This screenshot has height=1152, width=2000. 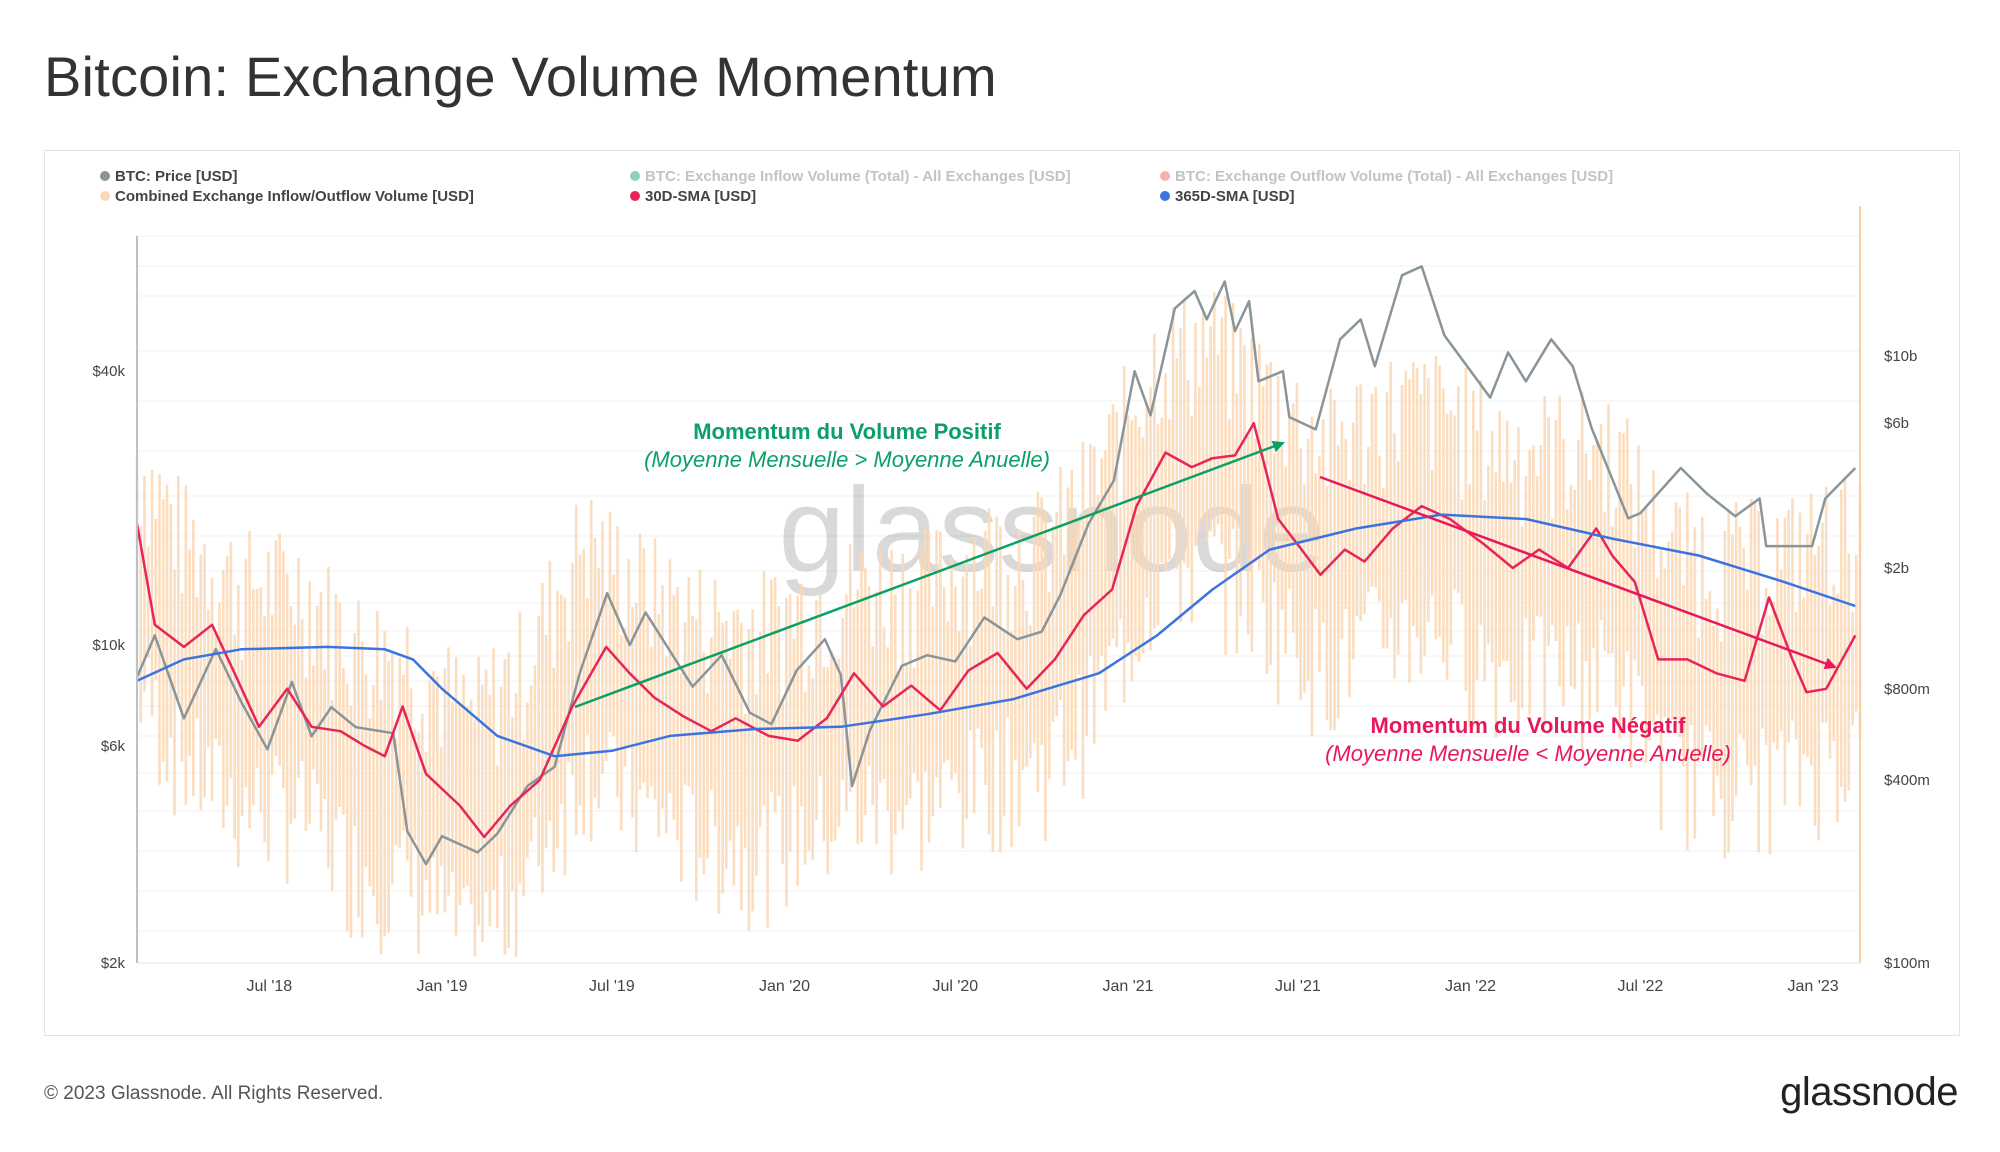 I want to click on y-left-tick-label: $2k, so click(x=113, y=963).